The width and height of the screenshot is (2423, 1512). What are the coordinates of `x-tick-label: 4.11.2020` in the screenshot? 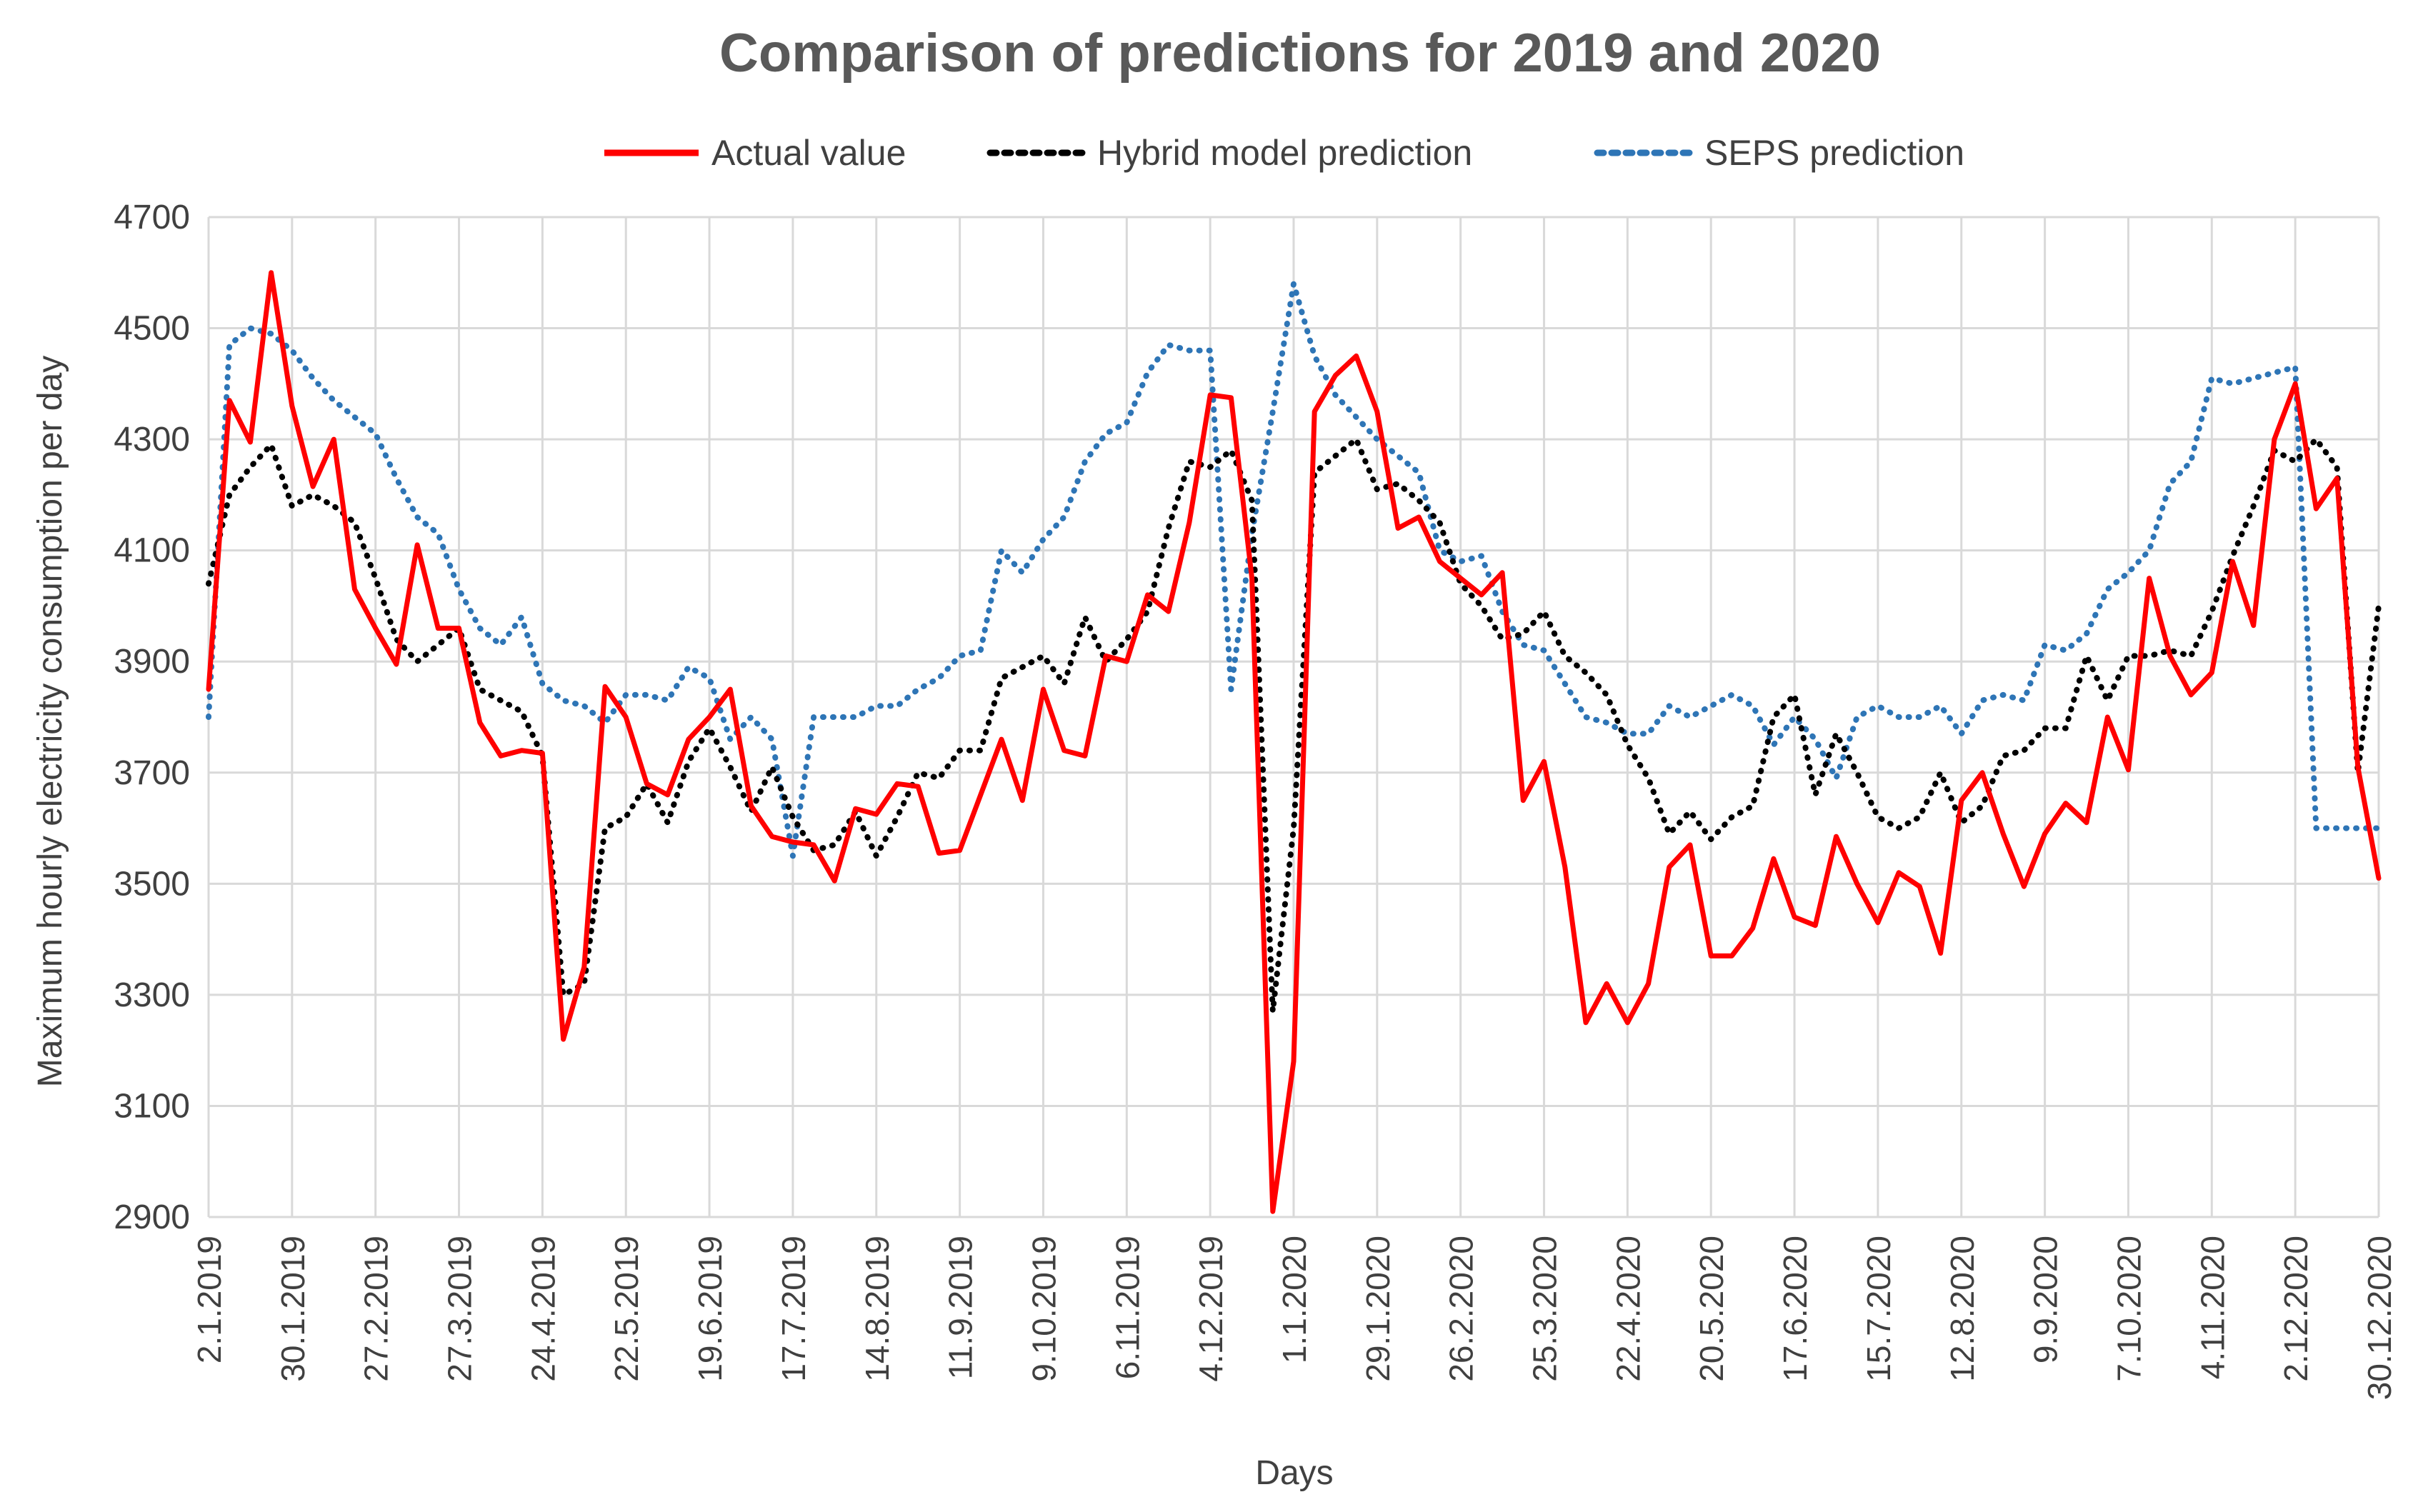 It's located at (2212, 1307).